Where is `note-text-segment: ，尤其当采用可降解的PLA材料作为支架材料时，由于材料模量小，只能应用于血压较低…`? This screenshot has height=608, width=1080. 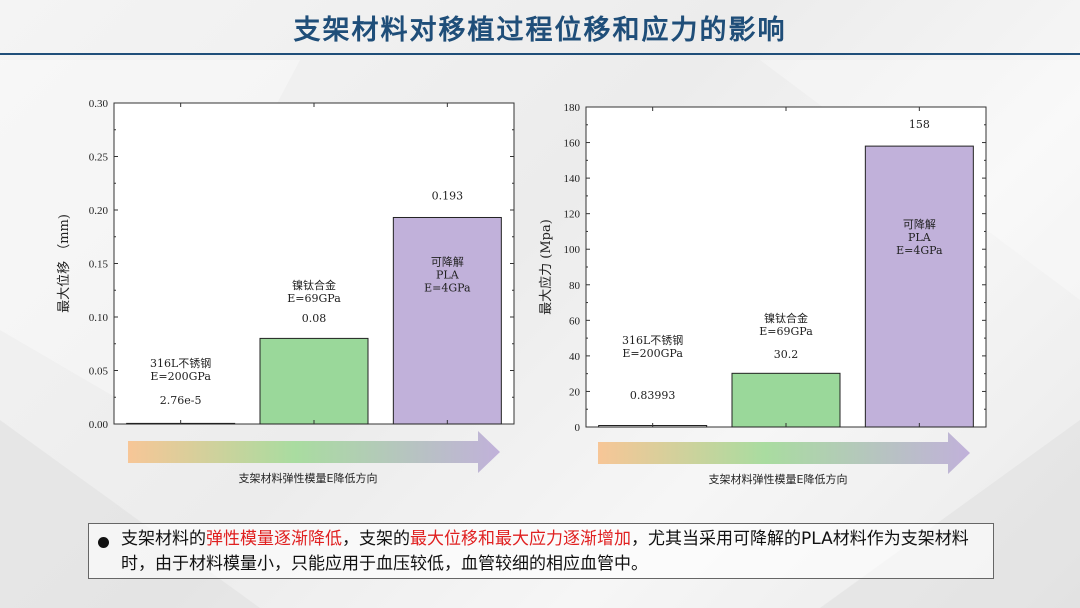 note-text-segment: ，尤其当采用可降解的PLA材料作为支架材料时，由于材料模量小，只能应用于血压较低… is located at coordinates (545, 551).